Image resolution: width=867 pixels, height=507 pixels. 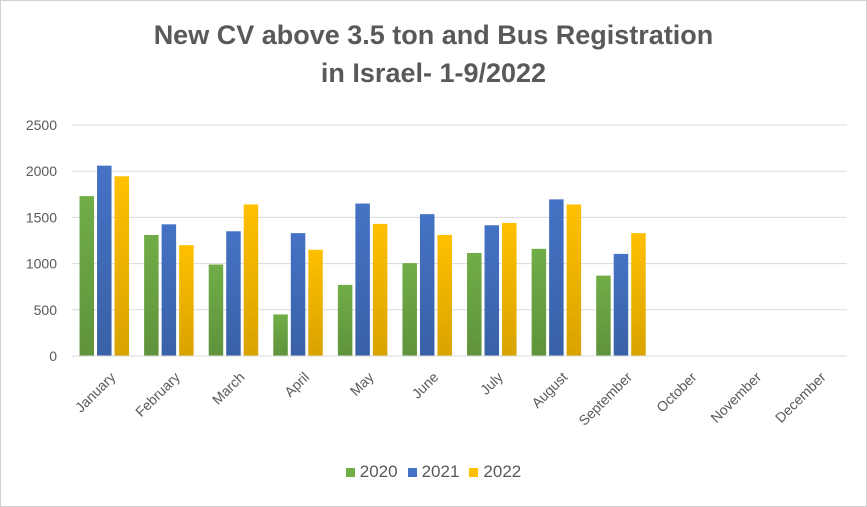 I want to click on y-tick-label: 1500, so click(x=41, y=217).